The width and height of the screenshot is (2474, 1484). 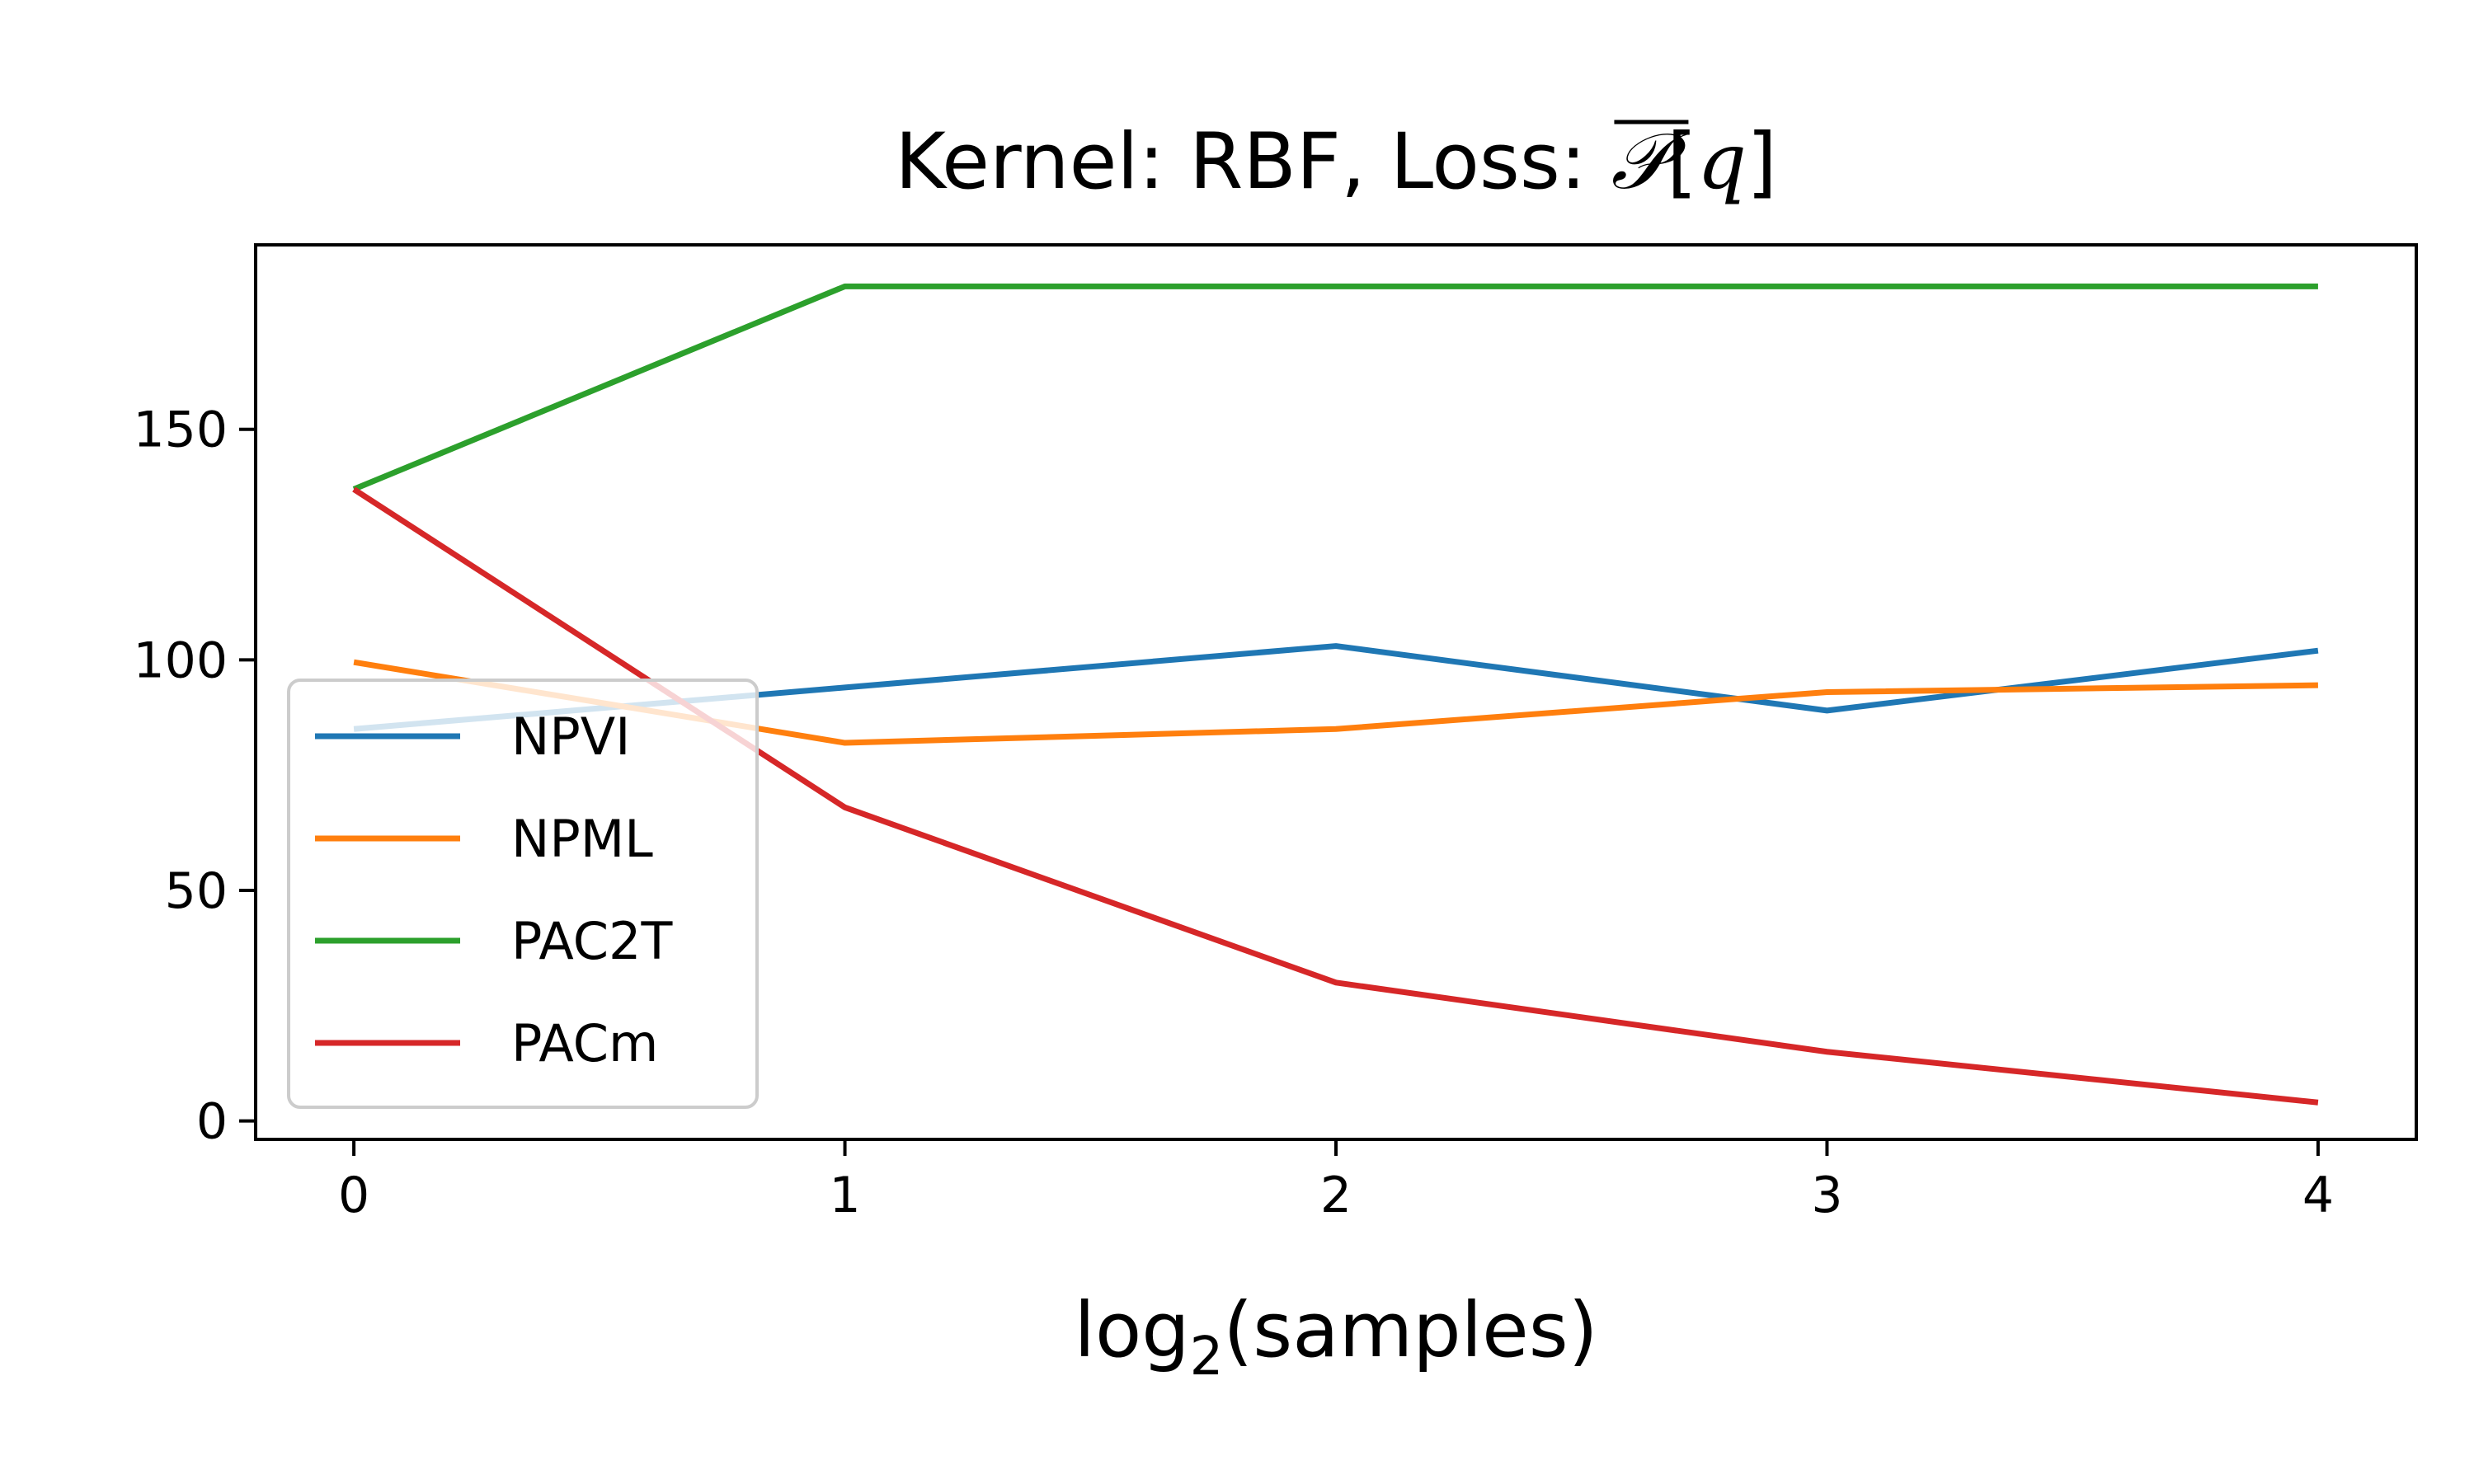 I want to click on x-tick-label: 2, so click(x=1336, y=1195).